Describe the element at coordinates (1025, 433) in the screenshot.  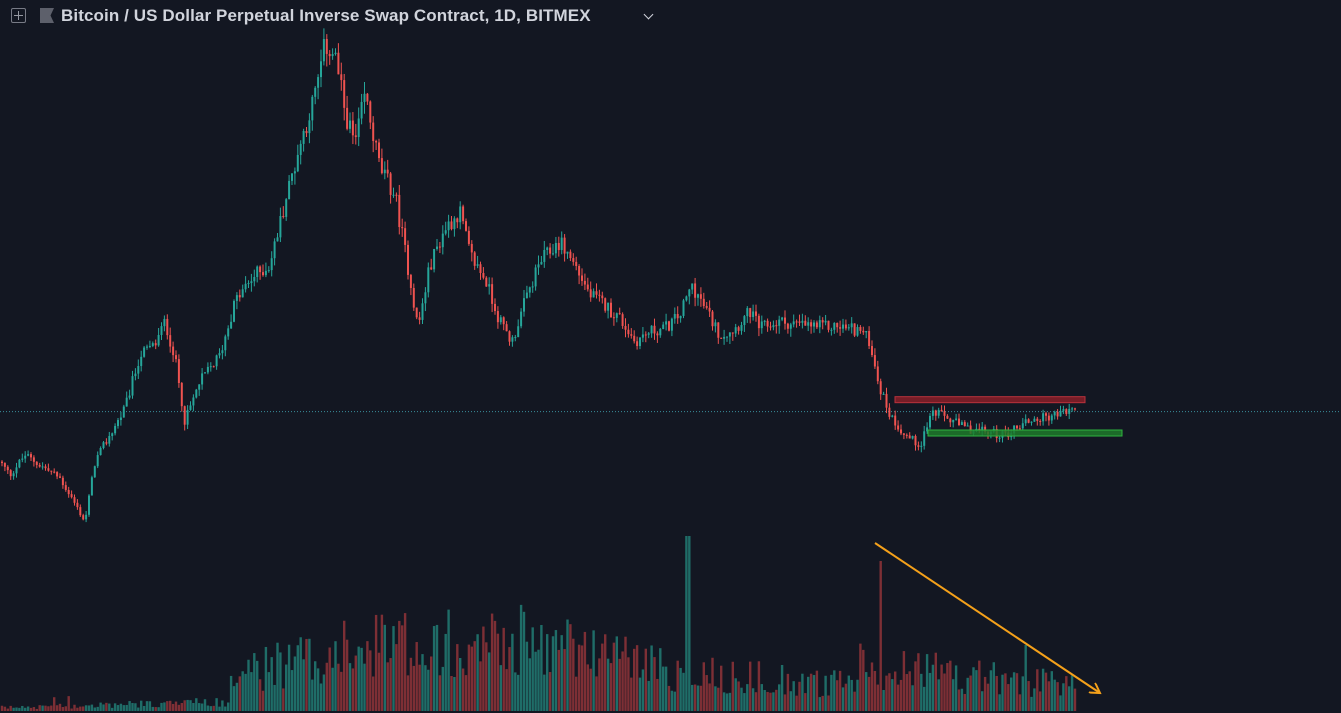
I see `support-zone` at that location.